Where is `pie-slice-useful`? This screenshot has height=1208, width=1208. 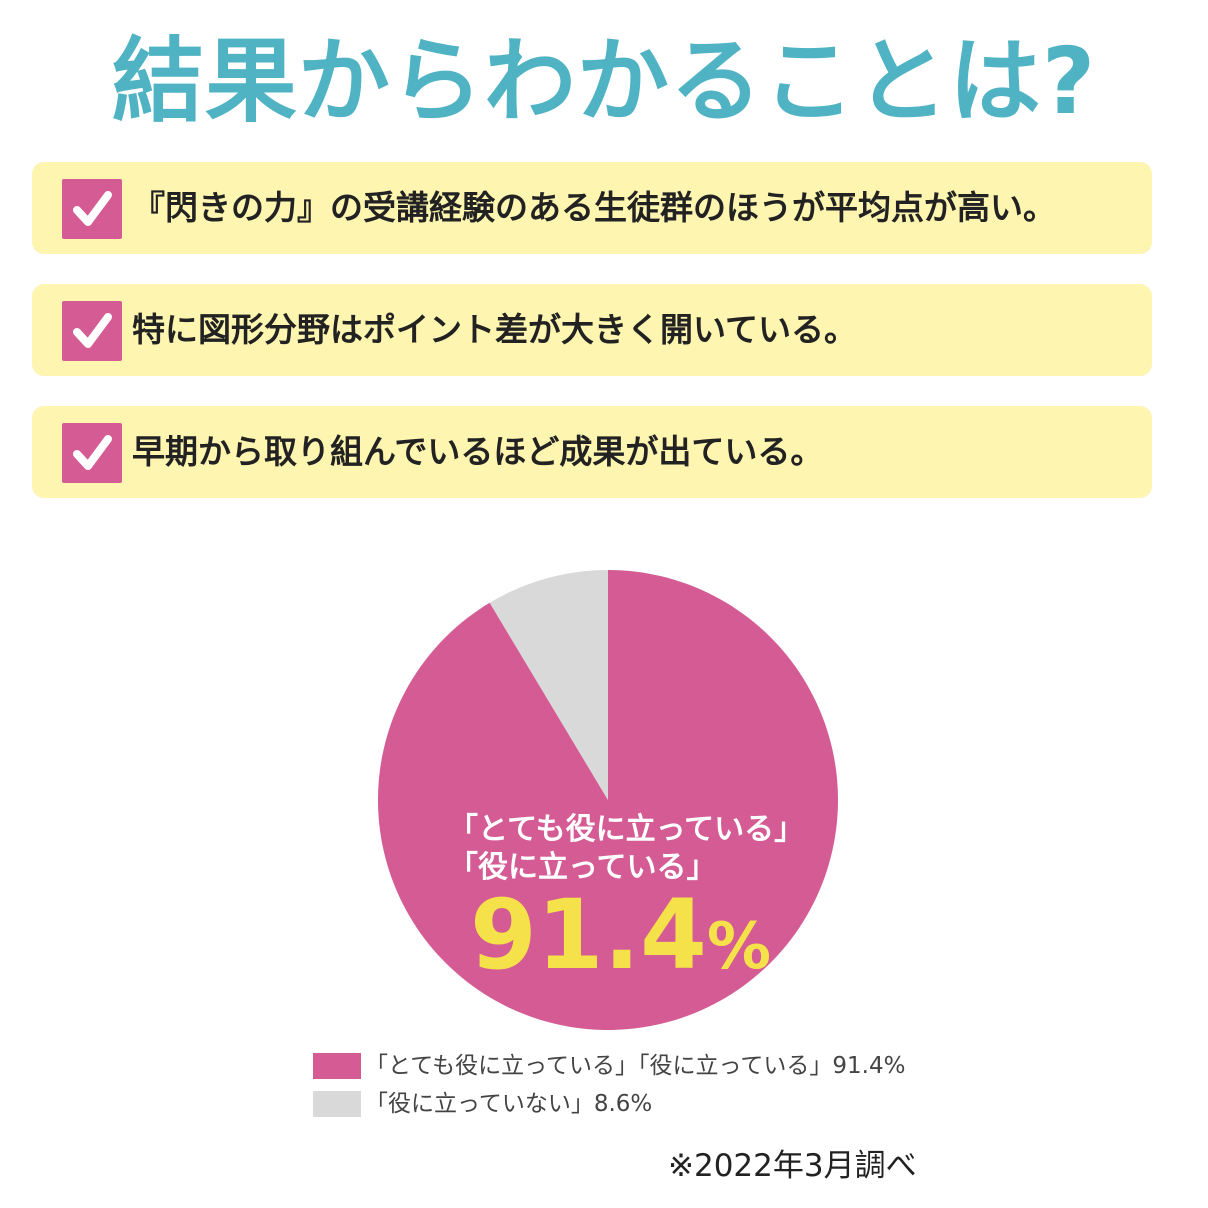 pie-slice-useful is located at coordinates (607, 800).